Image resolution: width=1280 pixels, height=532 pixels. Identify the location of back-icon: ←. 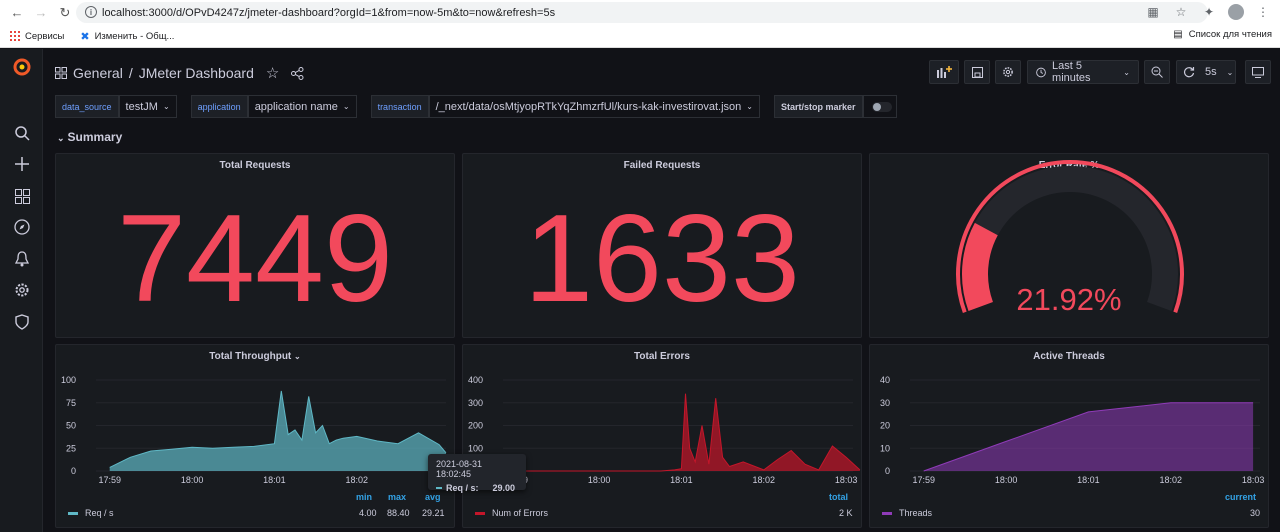
(17, 12).